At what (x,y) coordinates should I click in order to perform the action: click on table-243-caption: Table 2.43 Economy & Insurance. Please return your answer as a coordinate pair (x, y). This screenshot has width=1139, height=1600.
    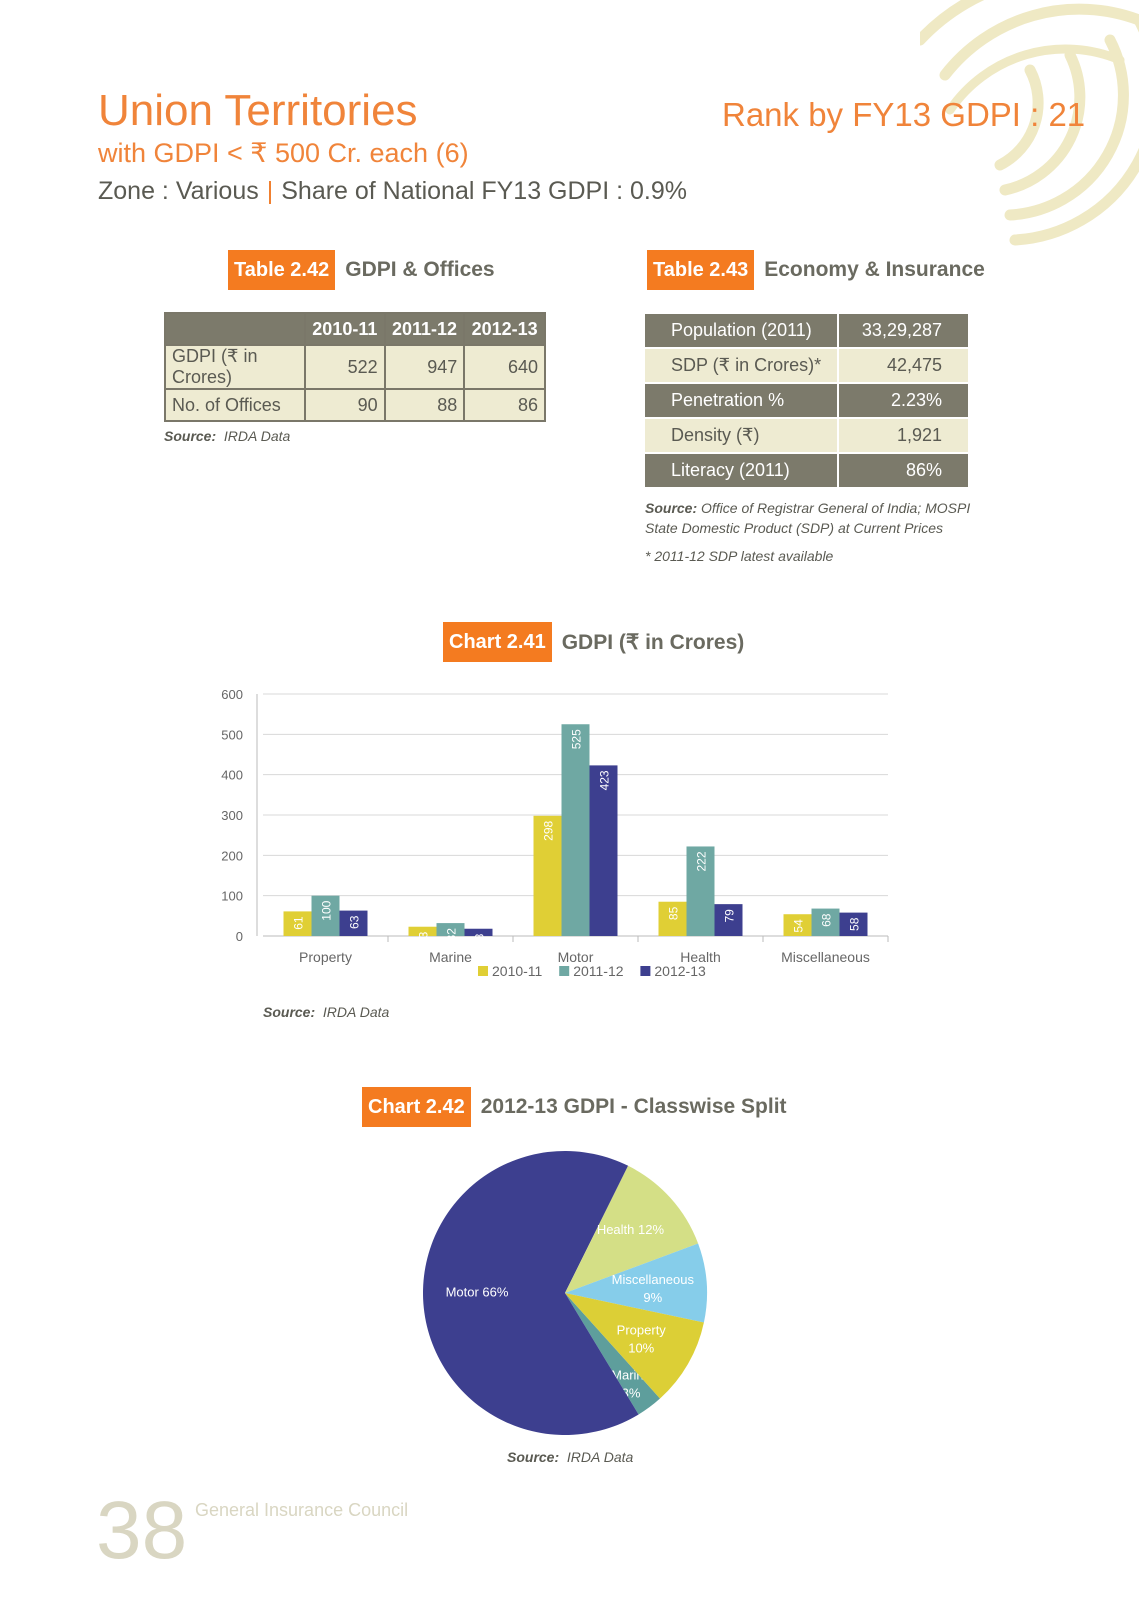
    Looking at the image, I should click on (816, 270).